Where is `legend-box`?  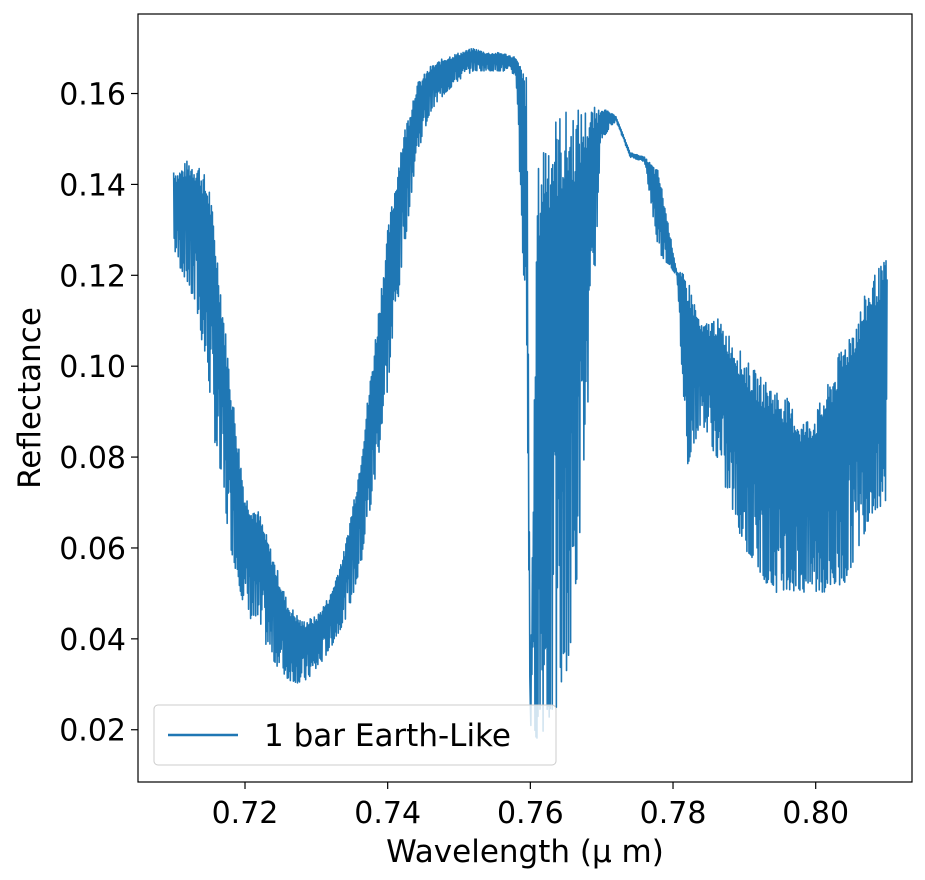
legend-box is located at coordinates (355, 735).